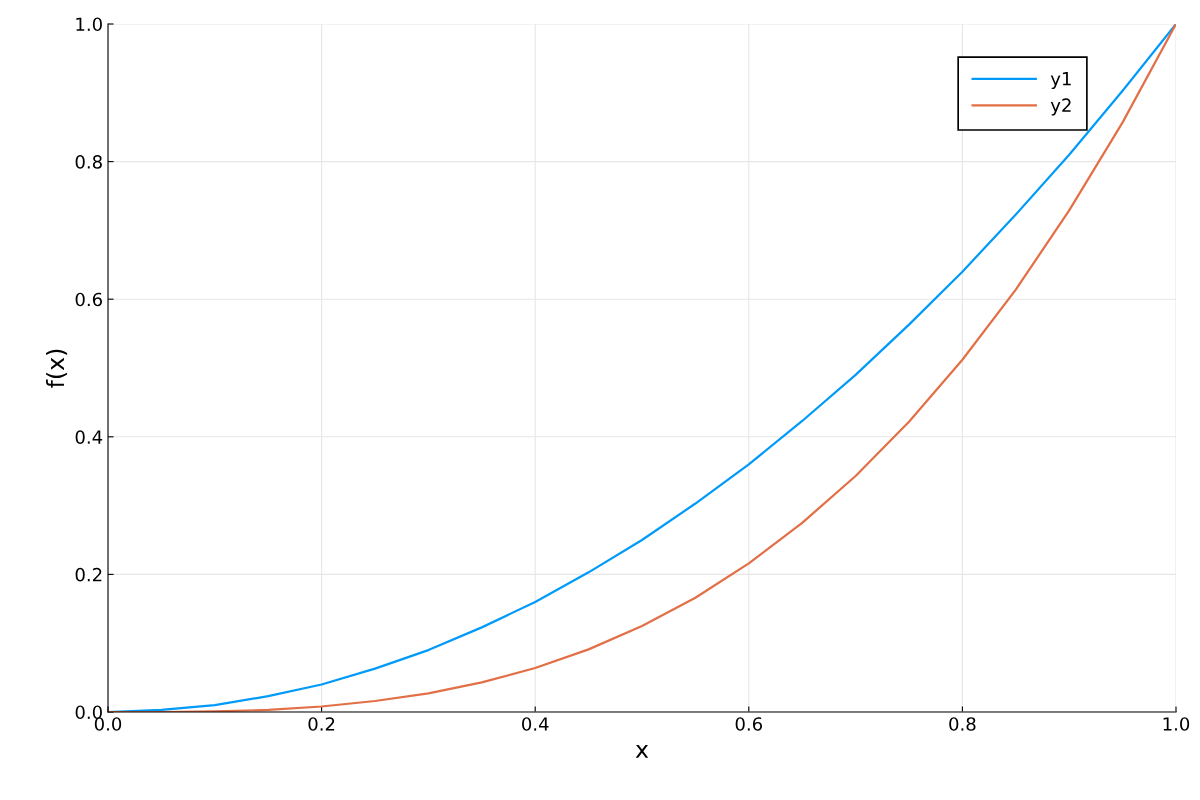 The height and width of the screenshot is (800, 1200). What do you see at coordinates (1176, 724) in the screenshot?
I see `x-tick-label: 1.0` at bounding box center [1176, 724].